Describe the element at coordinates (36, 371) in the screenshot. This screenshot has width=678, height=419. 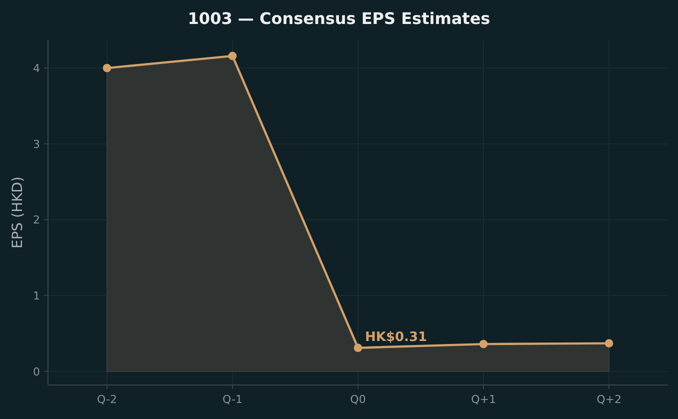
I see `y-tick-label: 0` at that location.